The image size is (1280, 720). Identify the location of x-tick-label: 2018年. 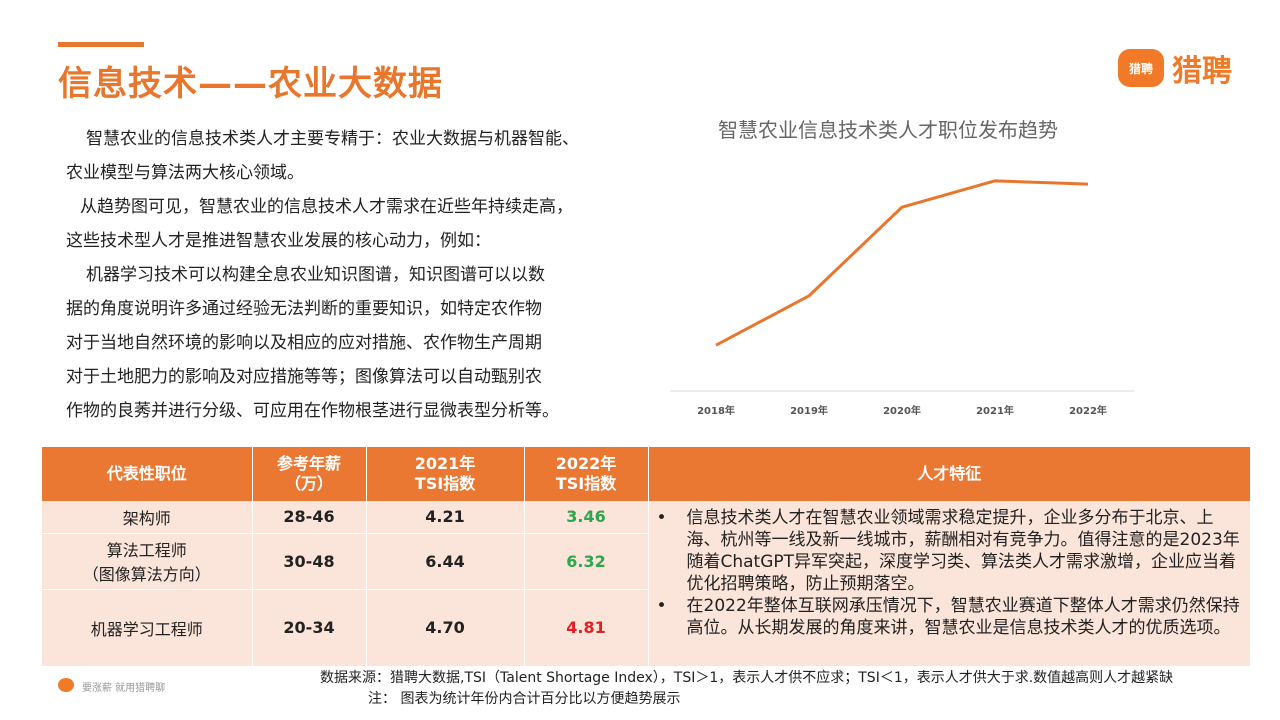
(716, 410).